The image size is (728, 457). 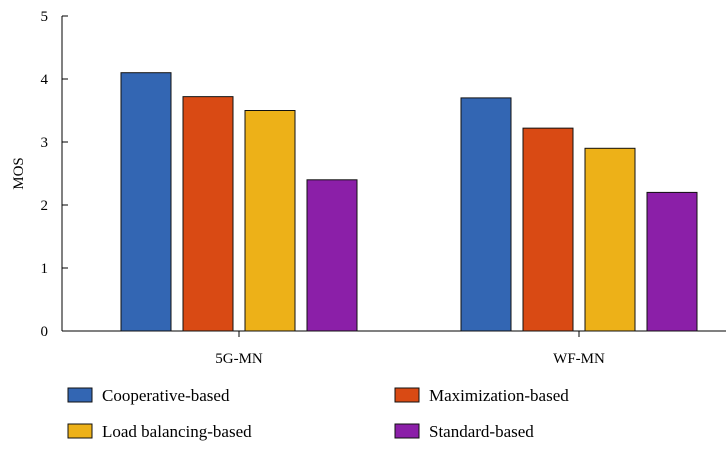 What do you see at coordinates (166, 395) in the screenshot?
I see `legend-label: Cooperative-based` at bounding box center [166, 395].